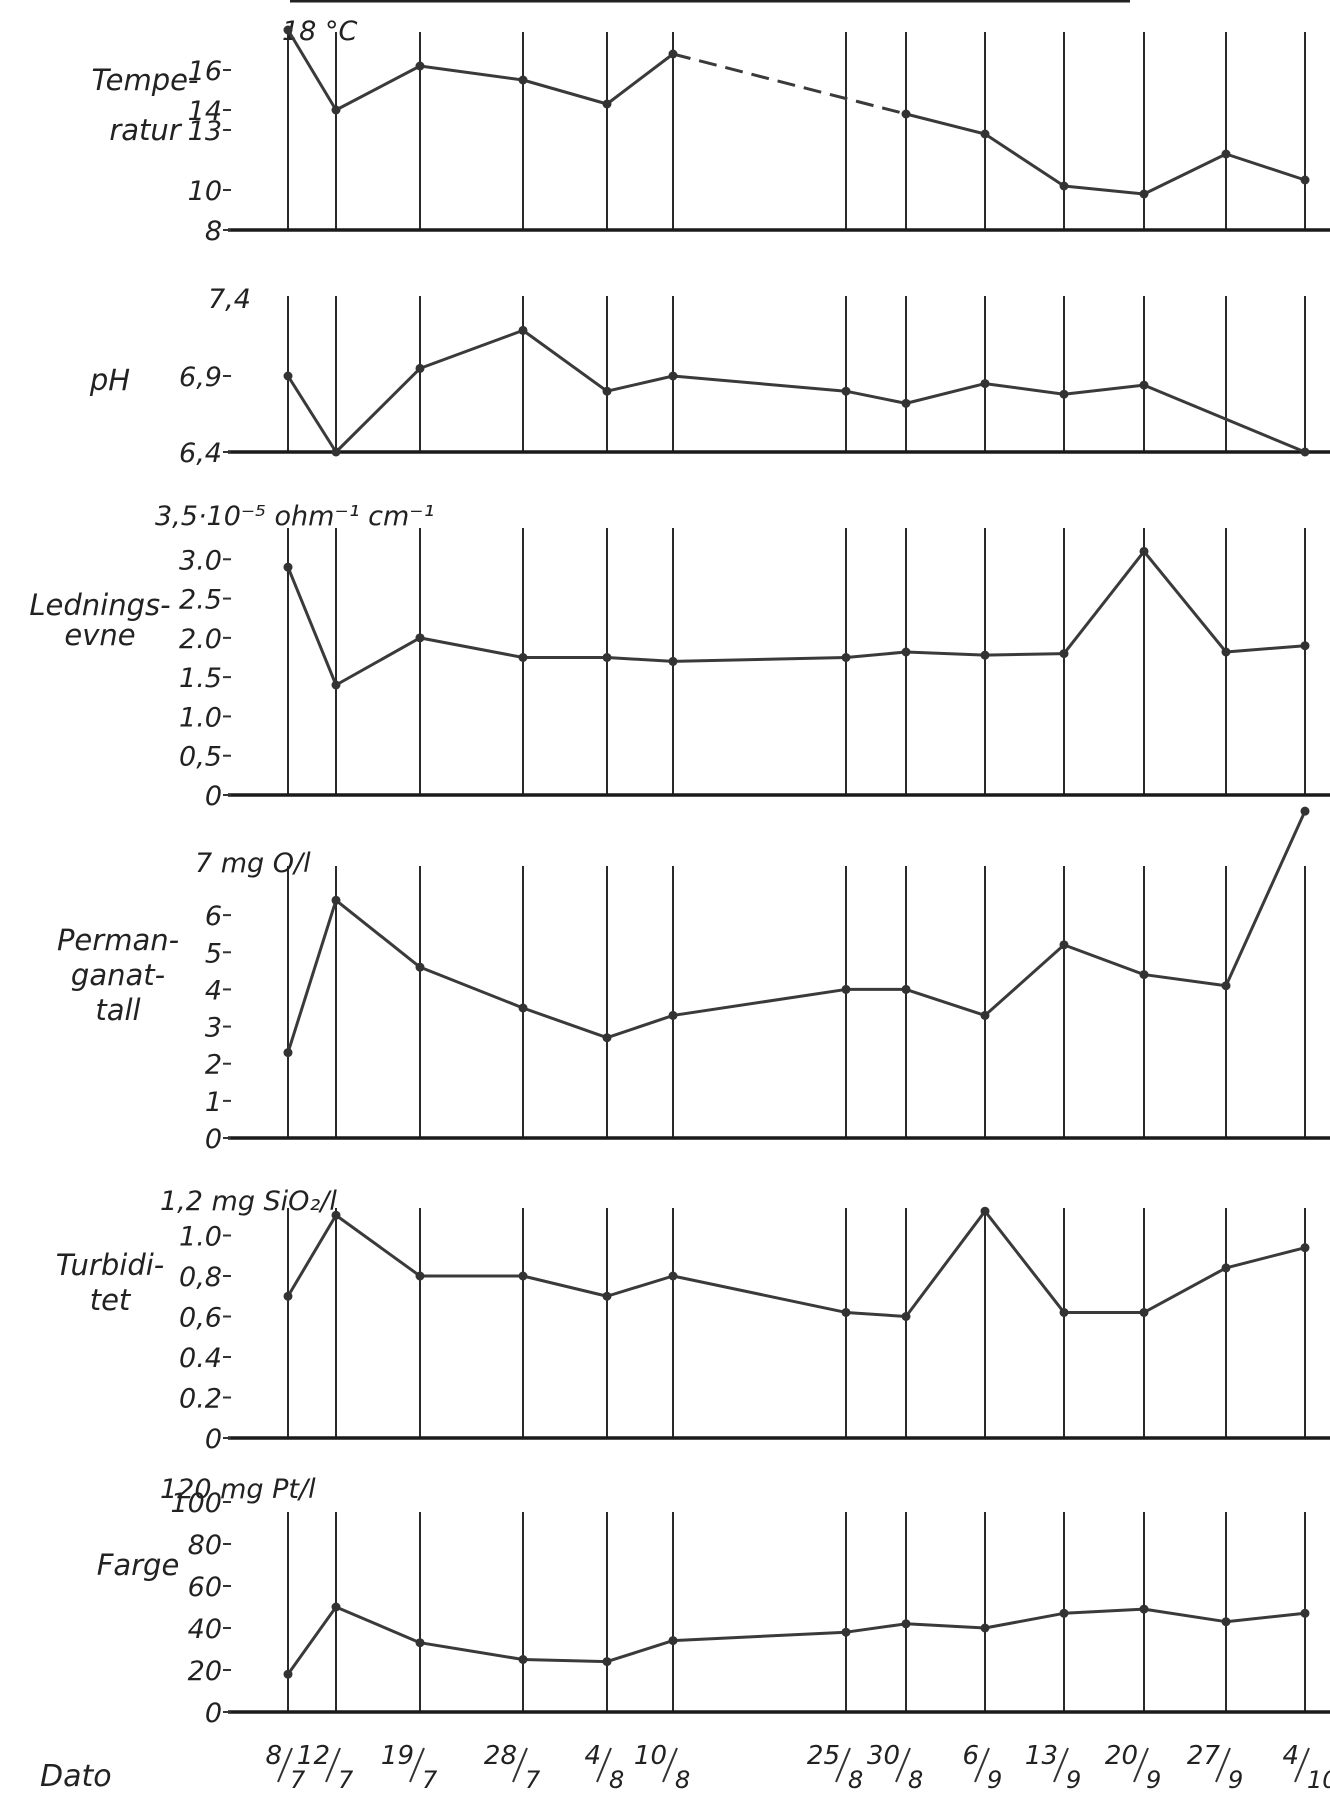 The width and height of the screenshot is (1330, 1801). I want to click on x-tick-day: 6, so click(970, 1756).